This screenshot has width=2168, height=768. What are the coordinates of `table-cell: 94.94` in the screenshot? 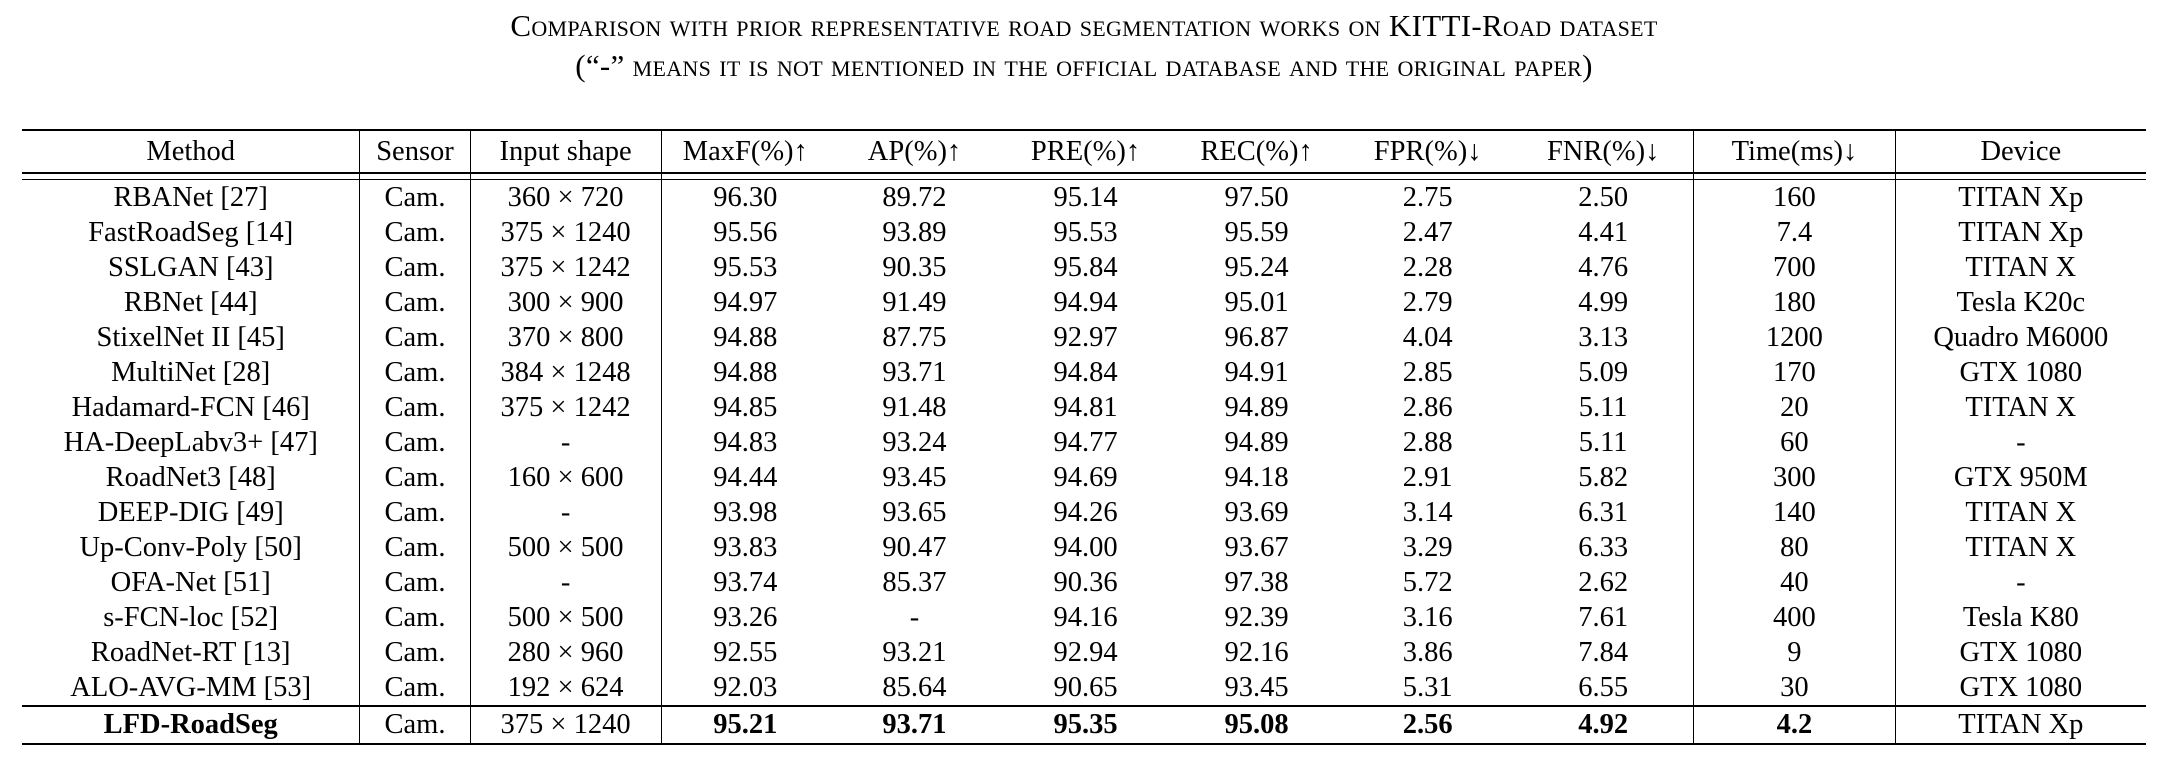 It's located at (1085, 302).